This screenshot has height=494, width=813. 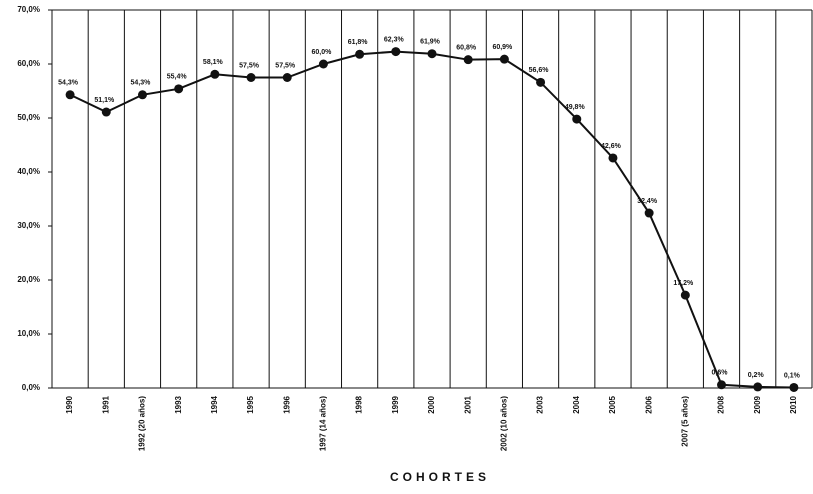 I want to click on data-label: 61,8%, so click(x=358, y=42).